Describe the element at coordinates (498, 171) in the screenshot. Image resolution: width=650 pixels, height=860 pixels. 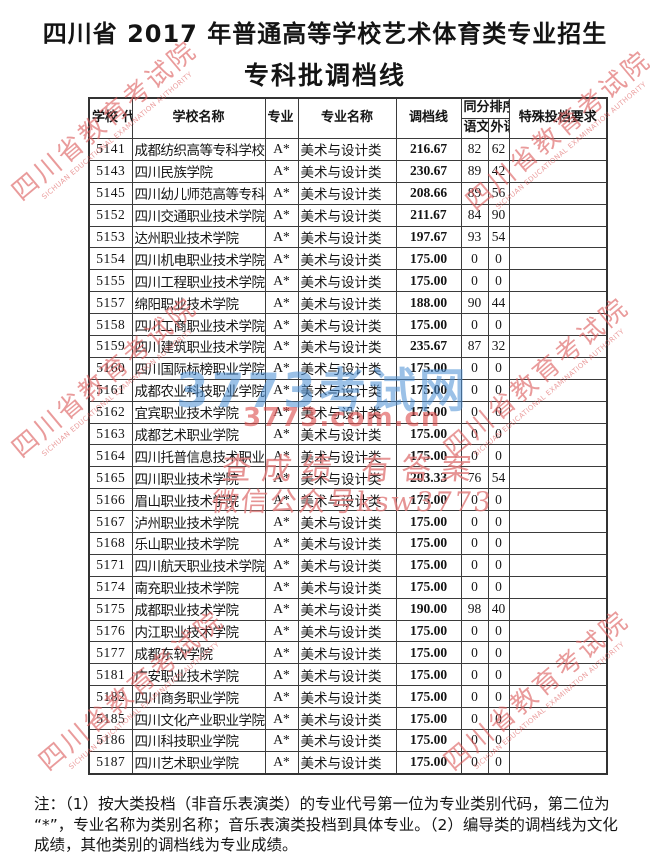
I see `cell-foreign-score: 42` at that location.